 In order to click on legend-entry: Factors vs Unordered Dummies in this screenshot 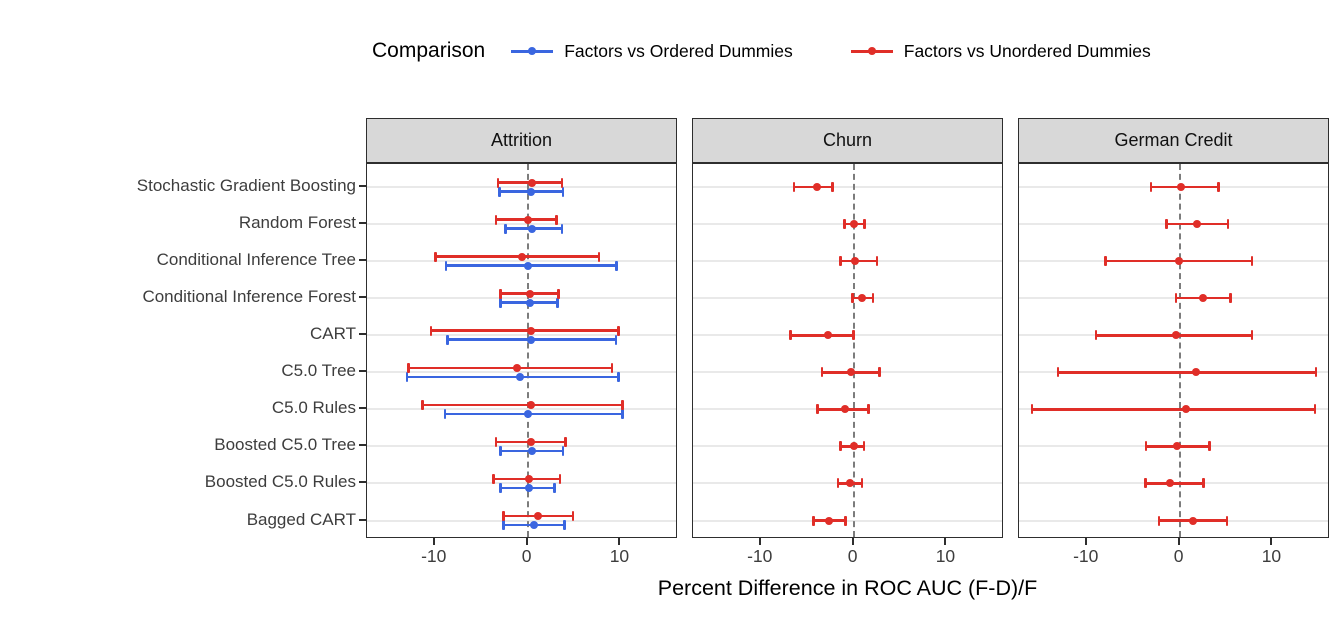, I will do `click(1000, 51)`.